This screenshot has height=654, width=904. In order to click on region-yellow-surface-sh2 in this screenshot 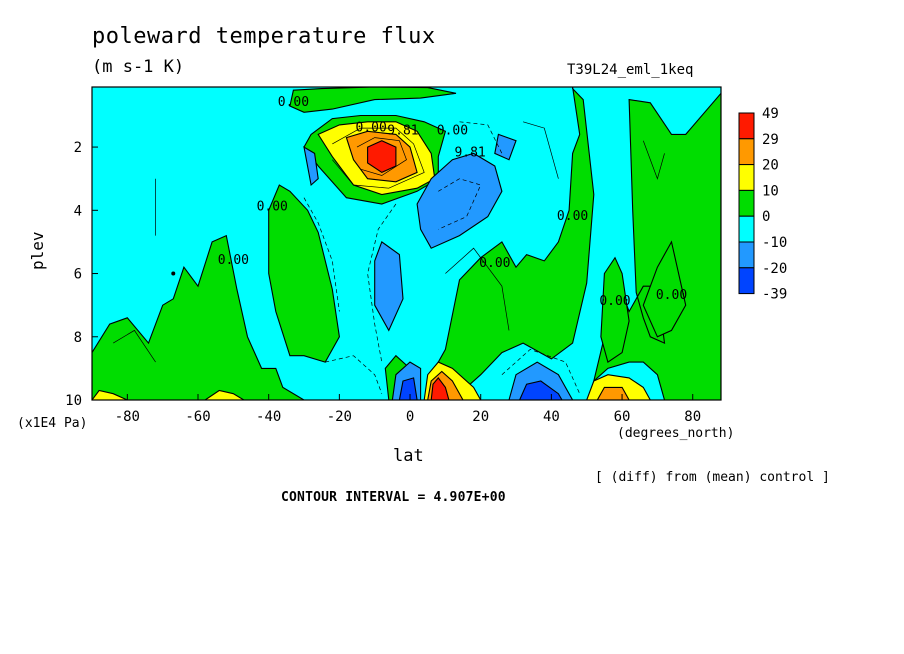, I will do `click(224, 394)`.